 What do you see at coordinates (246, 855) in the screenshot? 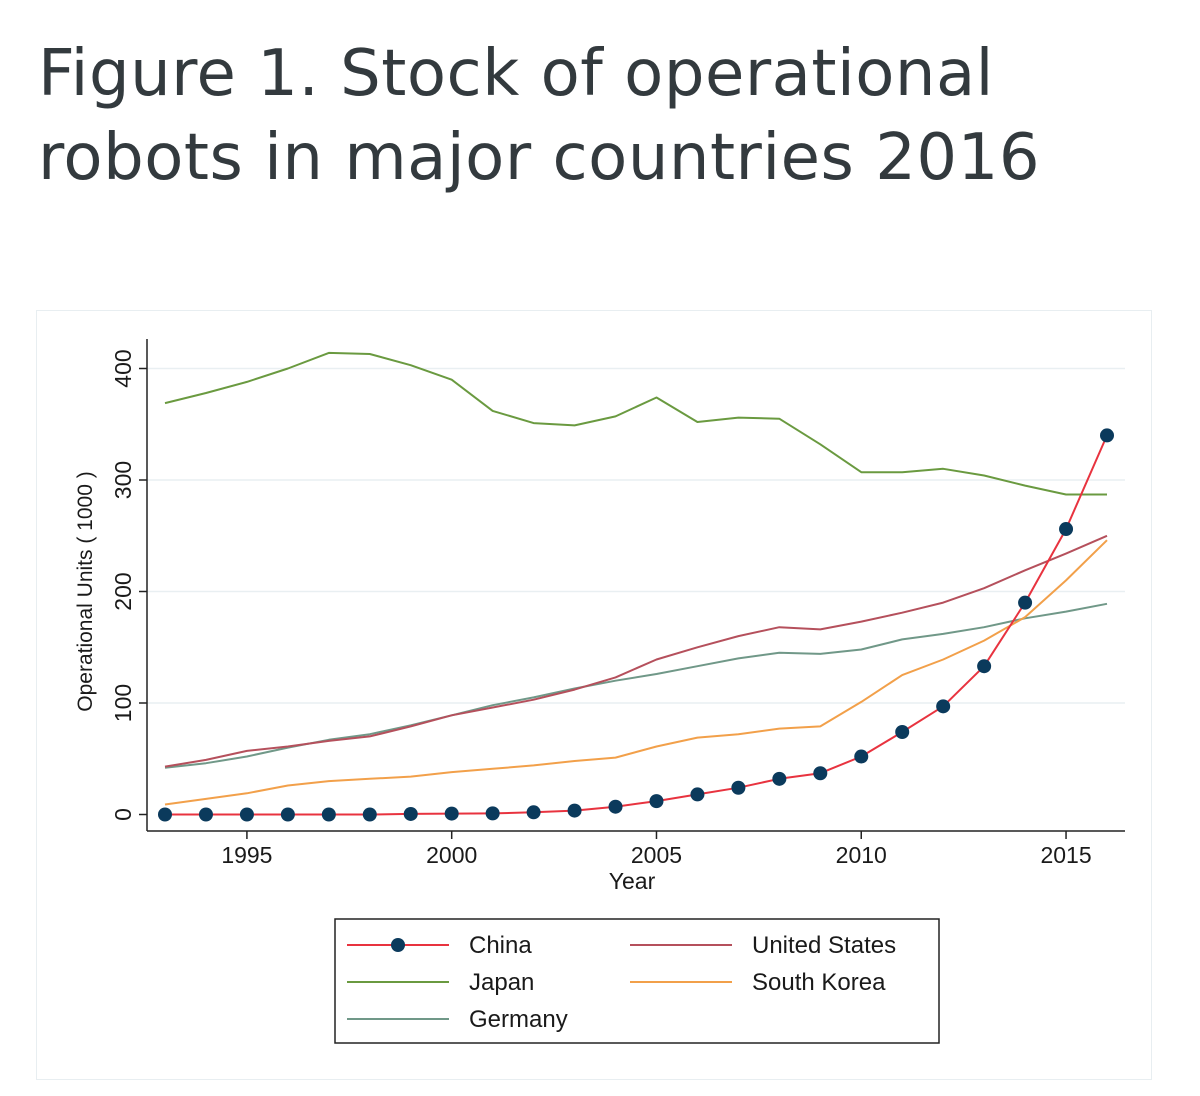
I see `x-tick-label-1995: 1995` at bounding box center [246, 855].